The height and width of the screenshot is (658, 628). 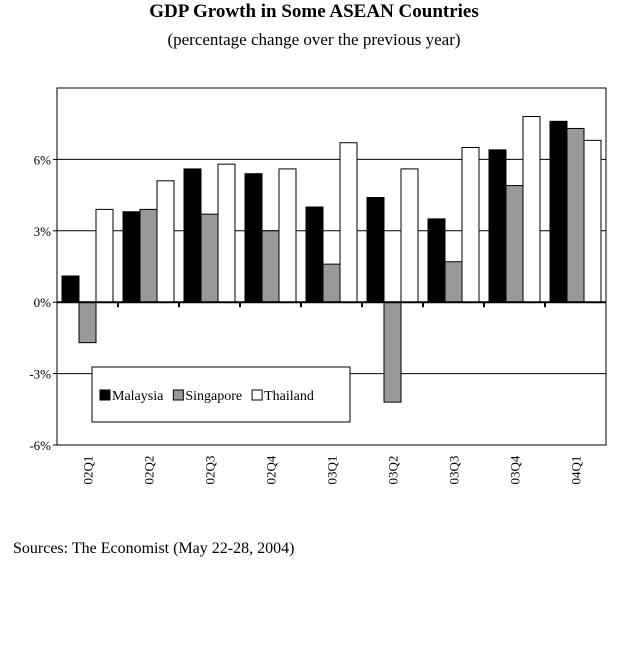 I want to click on legend-label: Thailand, so click(x=289, y=396).